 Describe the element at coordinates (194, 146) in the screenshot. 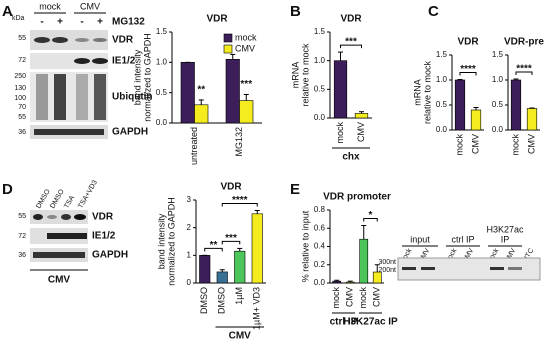

I see `x-tick-label: untreated` at that location.